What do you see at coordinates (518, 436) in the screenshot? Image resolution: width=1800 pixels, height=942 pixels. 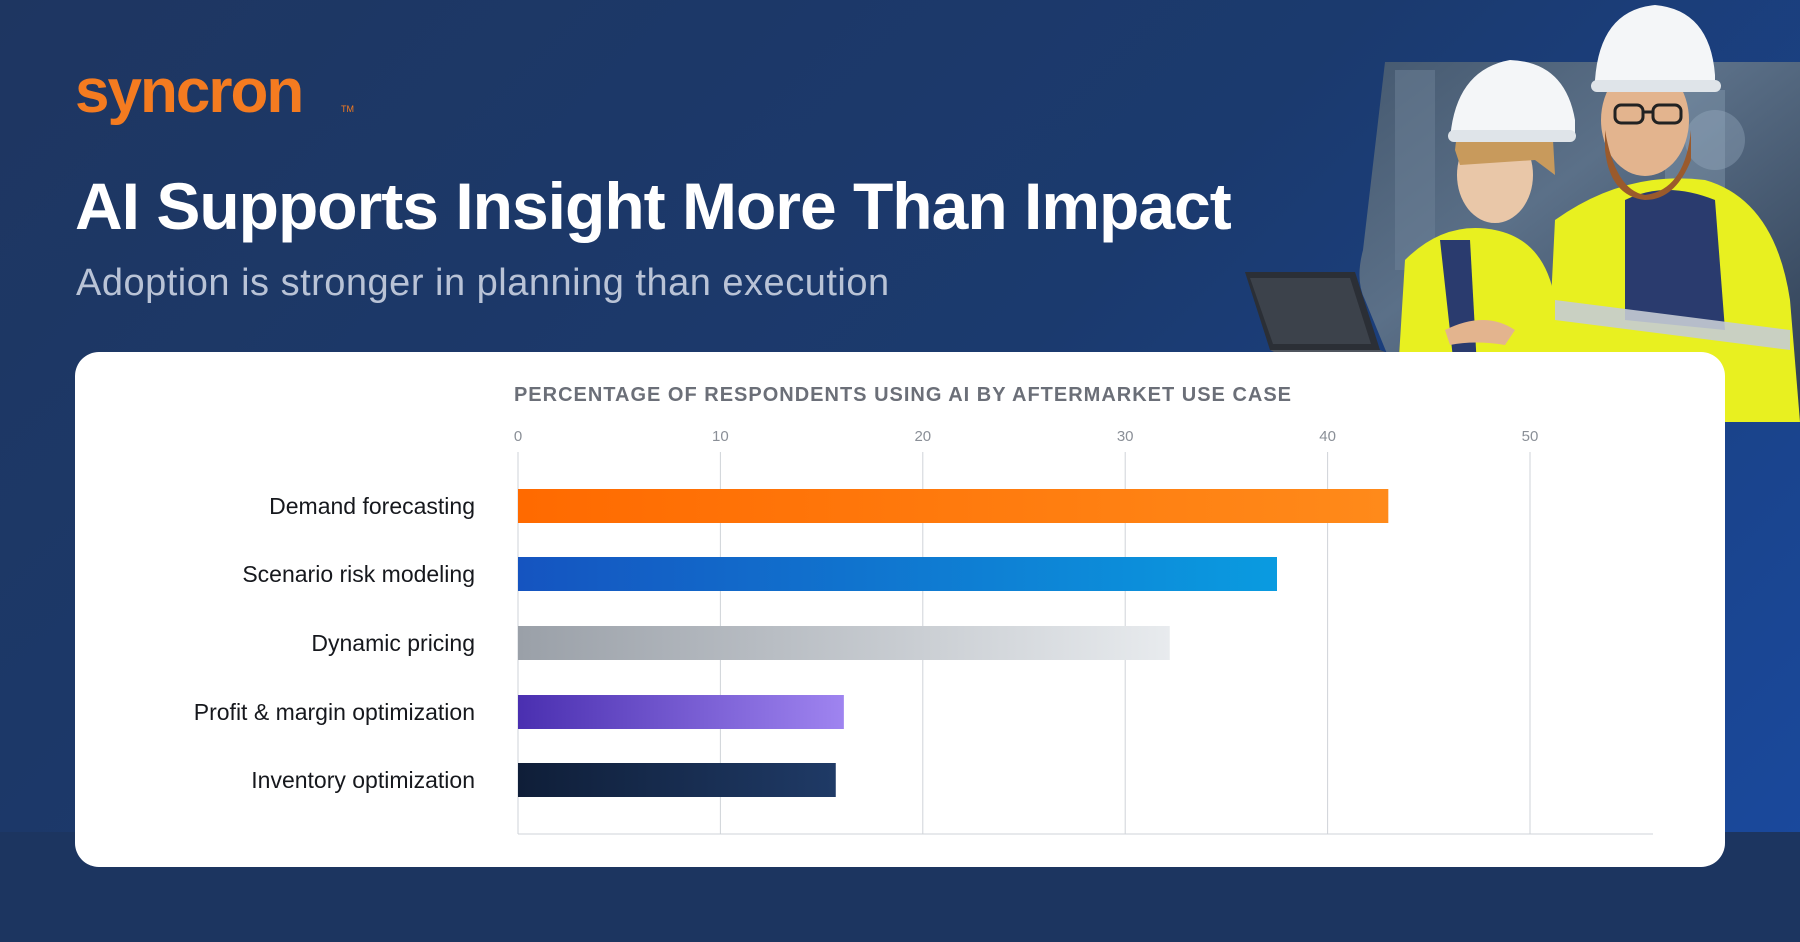 I see `x-tick-label: 0` at bounding box center [518, 436].